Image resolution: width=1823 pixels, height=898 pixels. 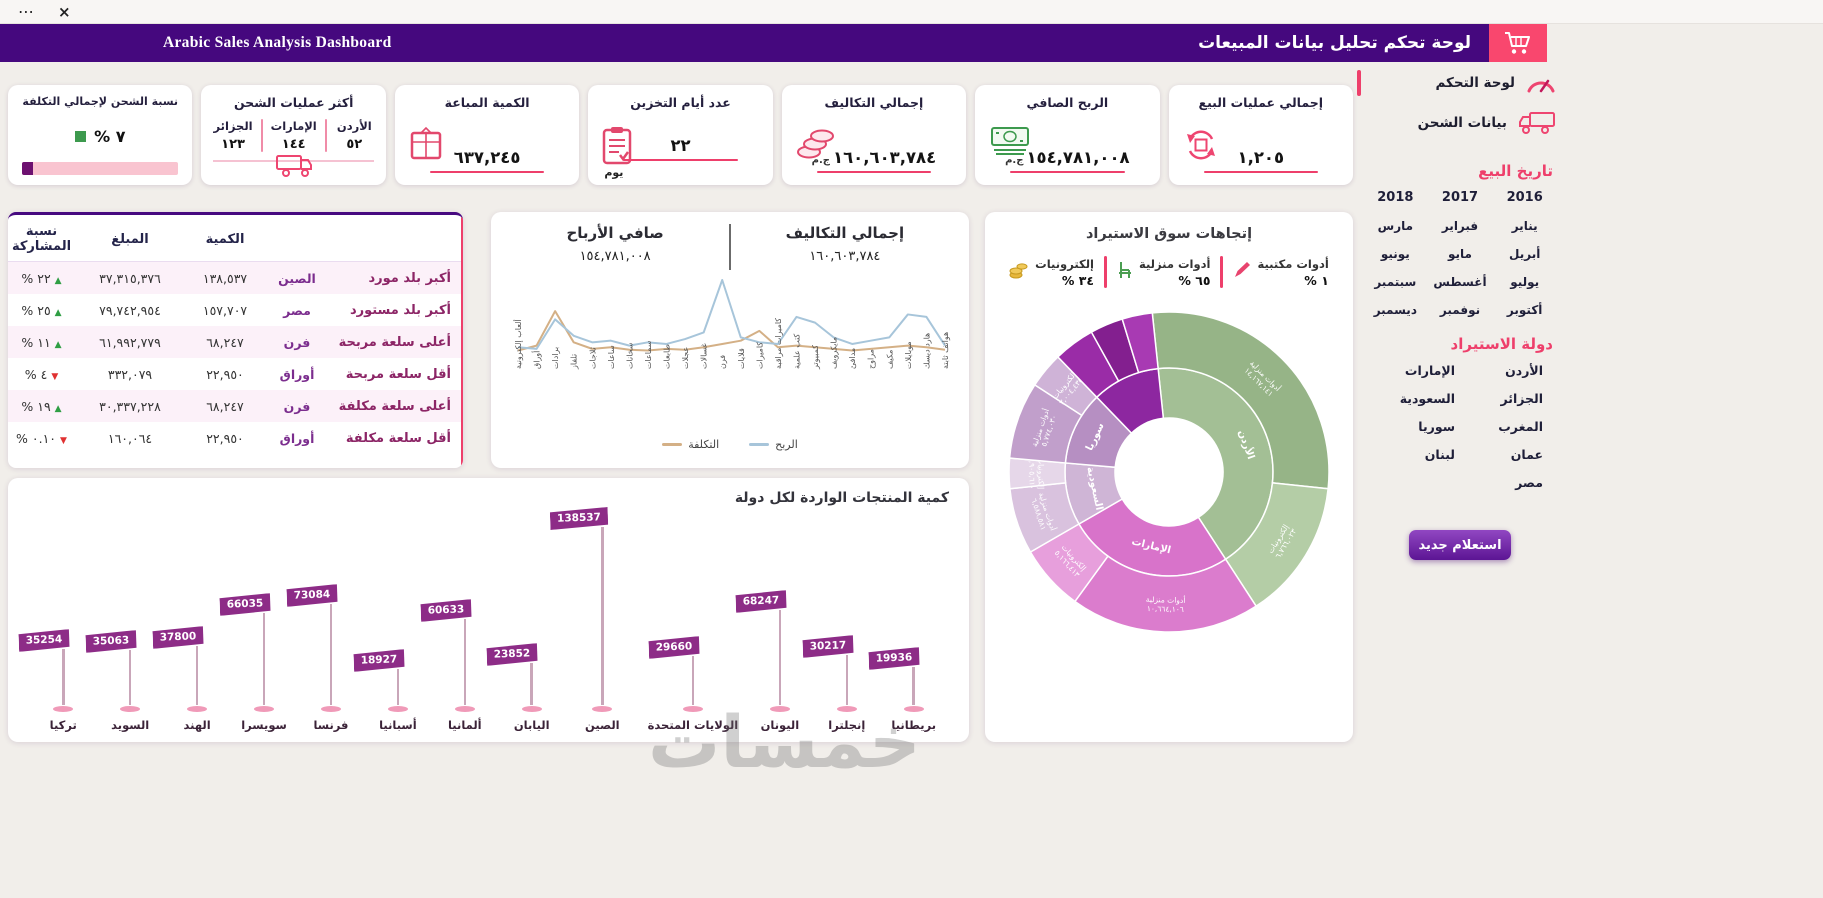 What do you see at coordinates (1460, 226) in the screenshot?
I see `month-item: فبراير` at bounding box center [1460, 226].